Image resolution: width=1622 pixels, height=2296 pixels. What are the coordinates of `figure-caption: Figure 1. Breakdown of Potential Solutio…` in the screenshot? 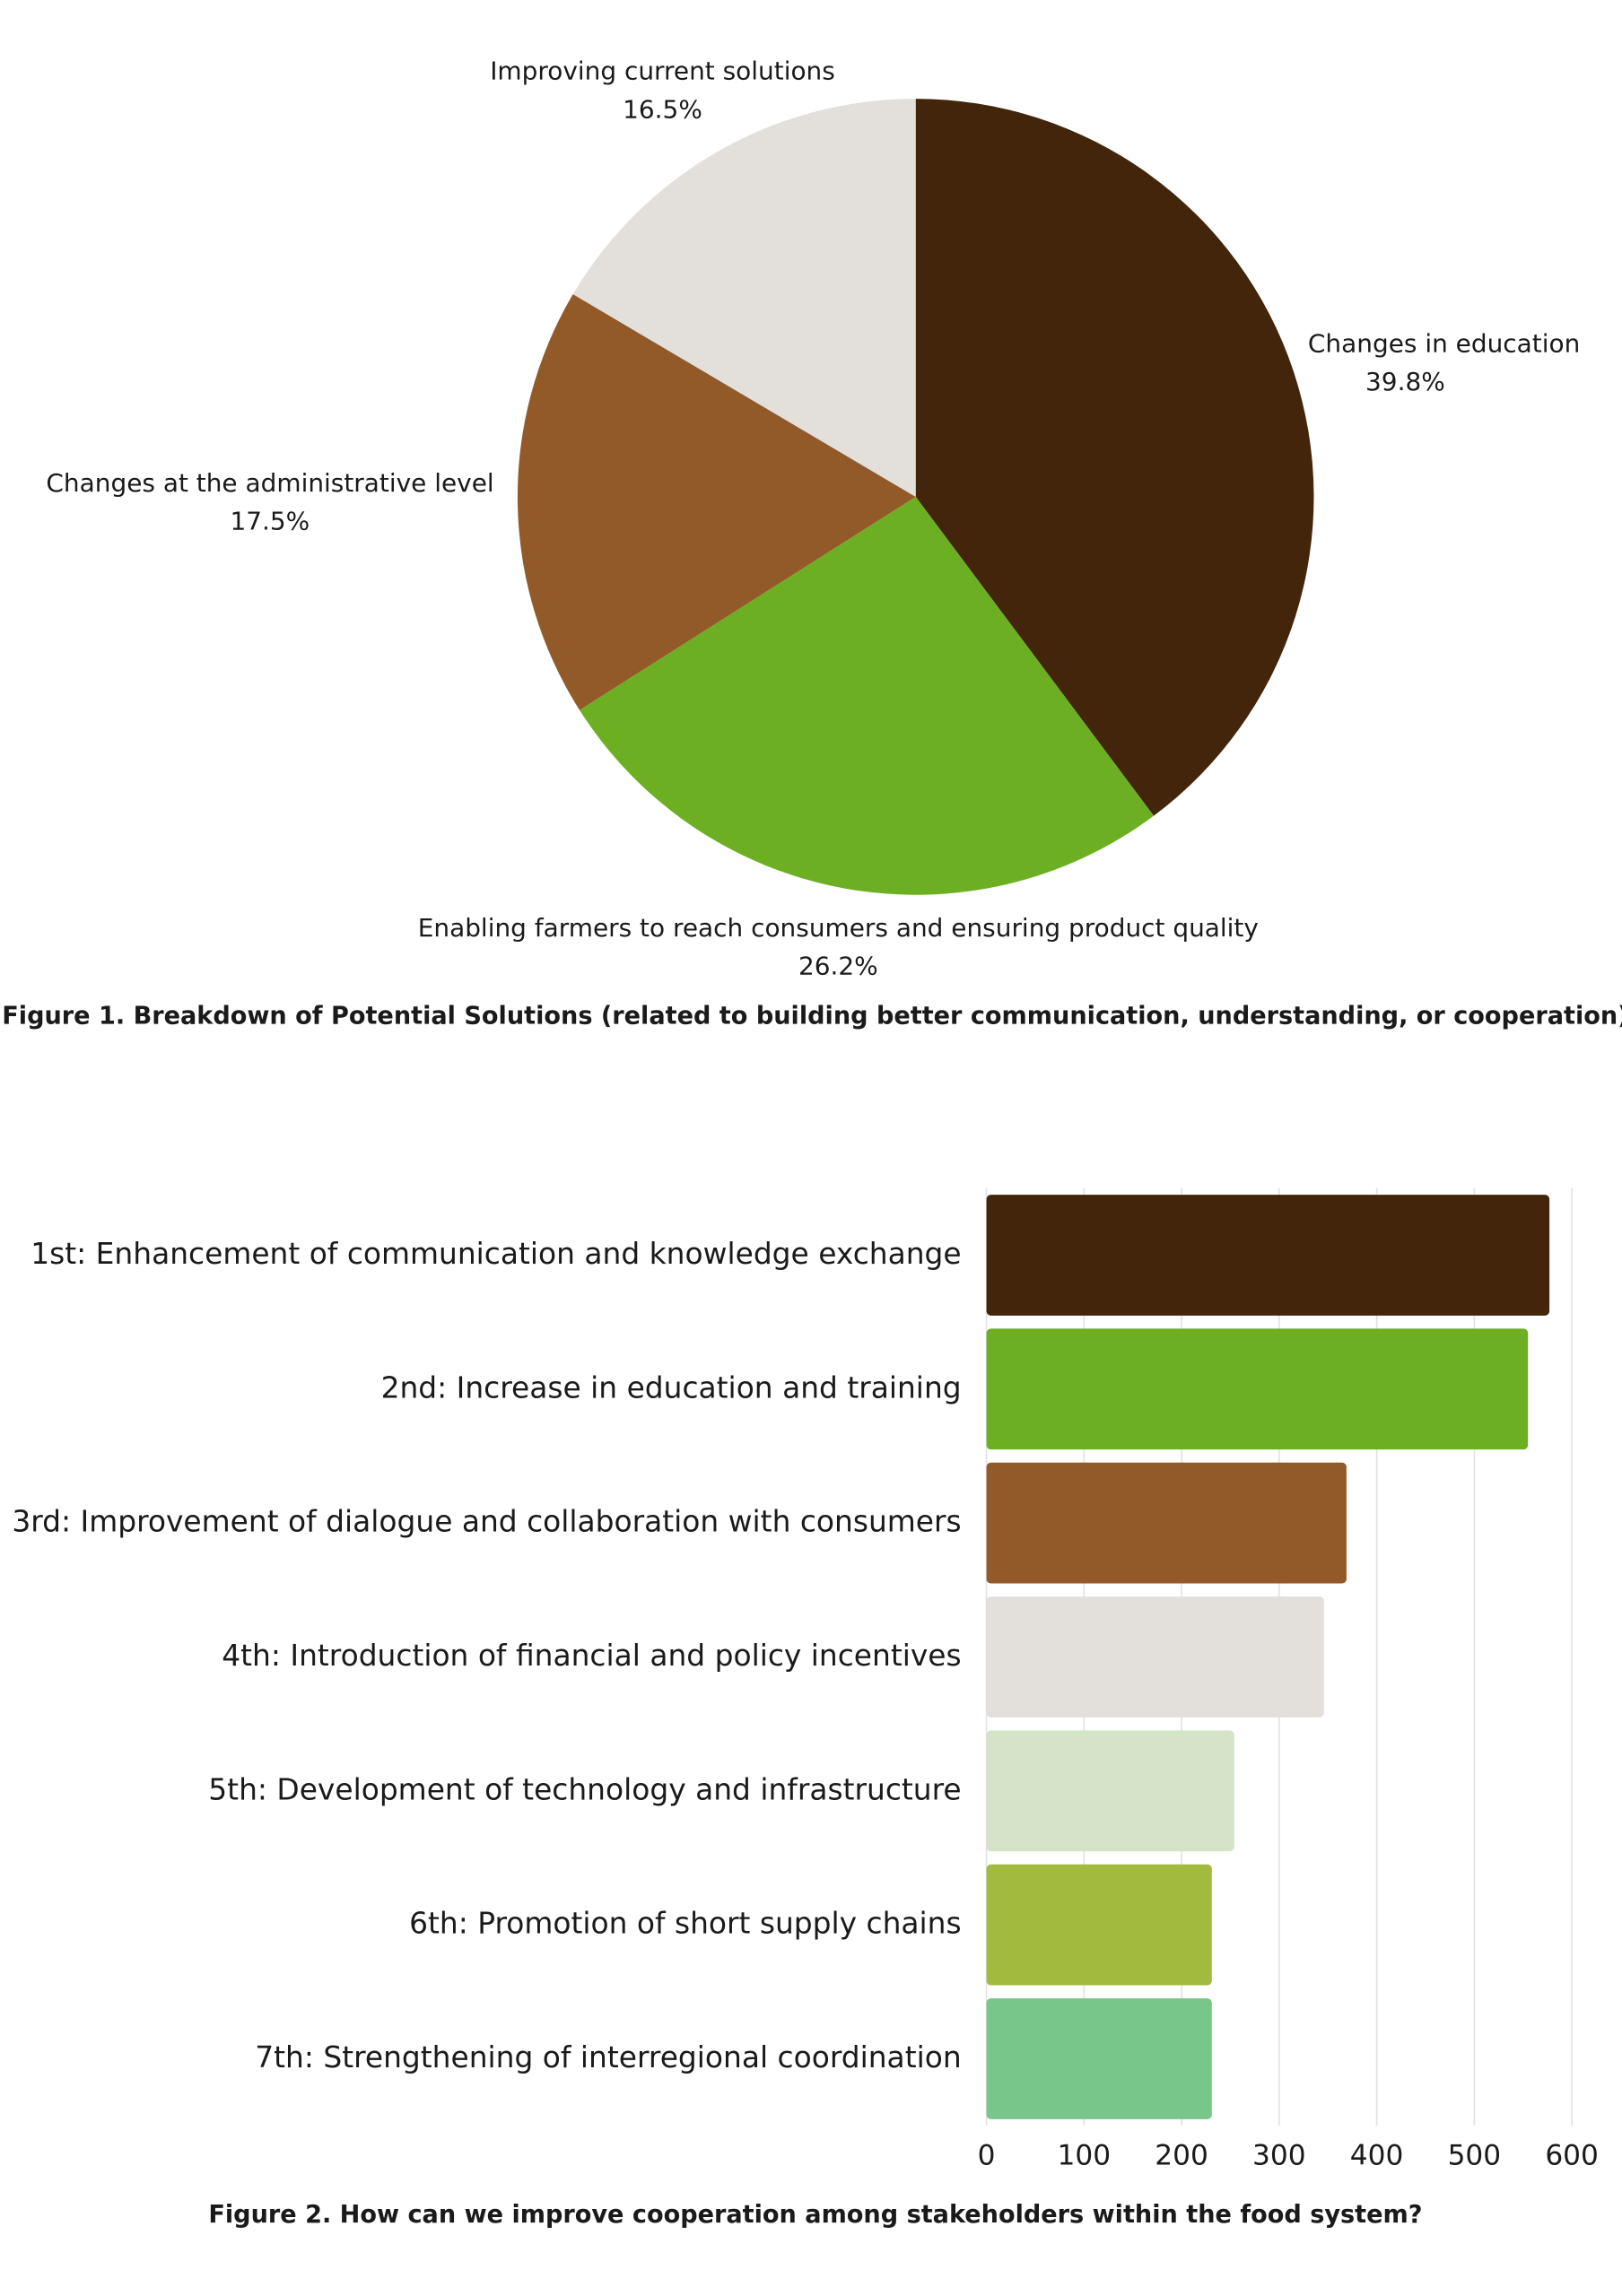 It's located at (812, 1017).